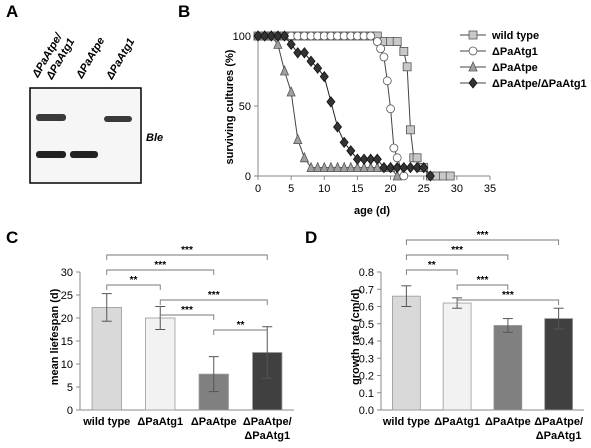 The image size is (591, 448). What do you see at coordinates (366, 377) in the screenshot?
I see `panel-d-y-tick-label: 0.2` at bounding box center [366, 377].